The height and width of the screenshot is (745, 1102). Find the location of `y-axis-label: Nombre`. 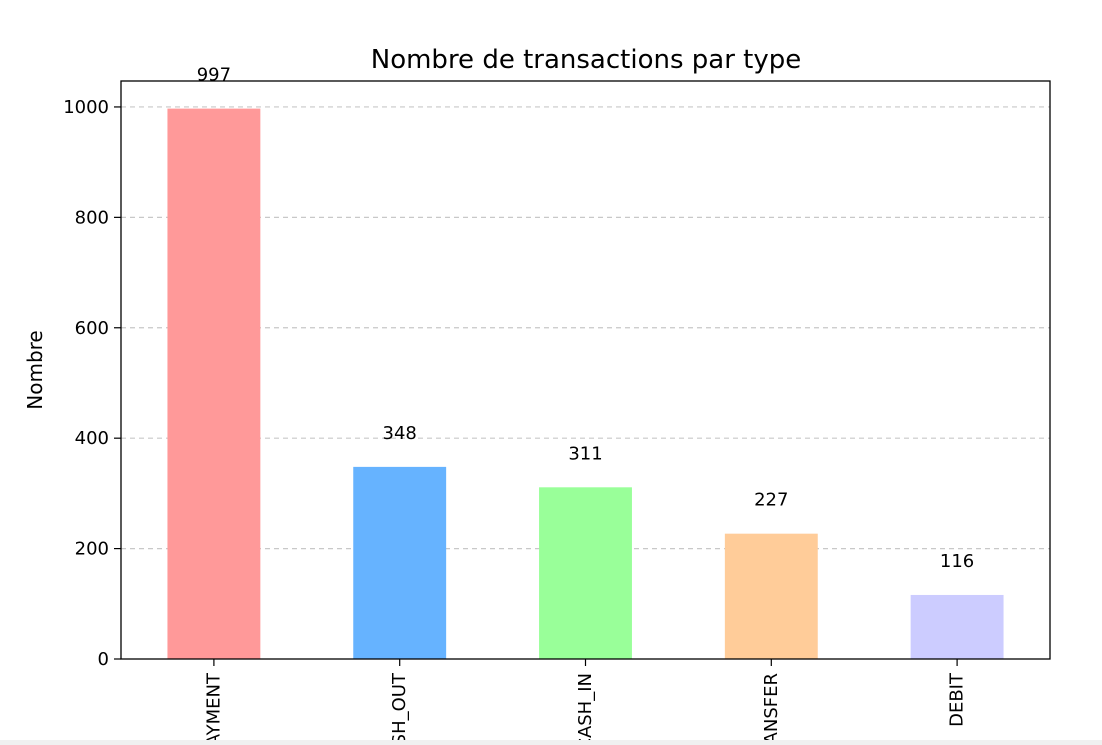

y-axis-label: Nombre is located at coordinates (35, 369).